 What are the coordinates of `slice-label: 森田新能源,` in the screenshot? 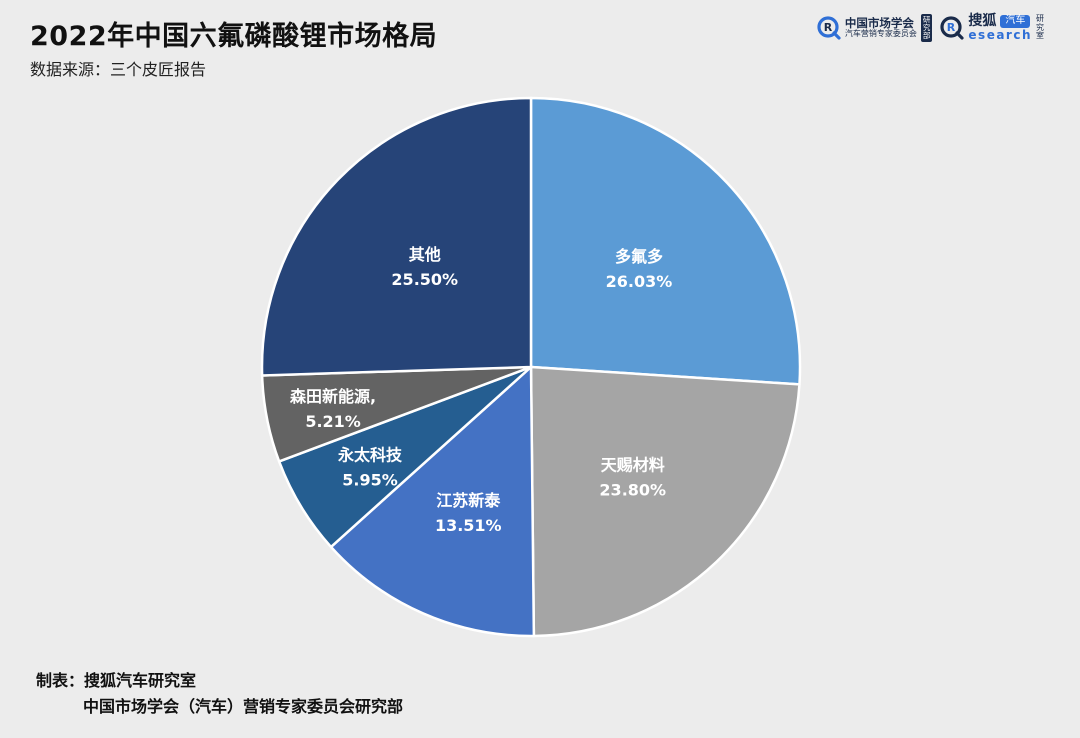 It's located at (333, 396).